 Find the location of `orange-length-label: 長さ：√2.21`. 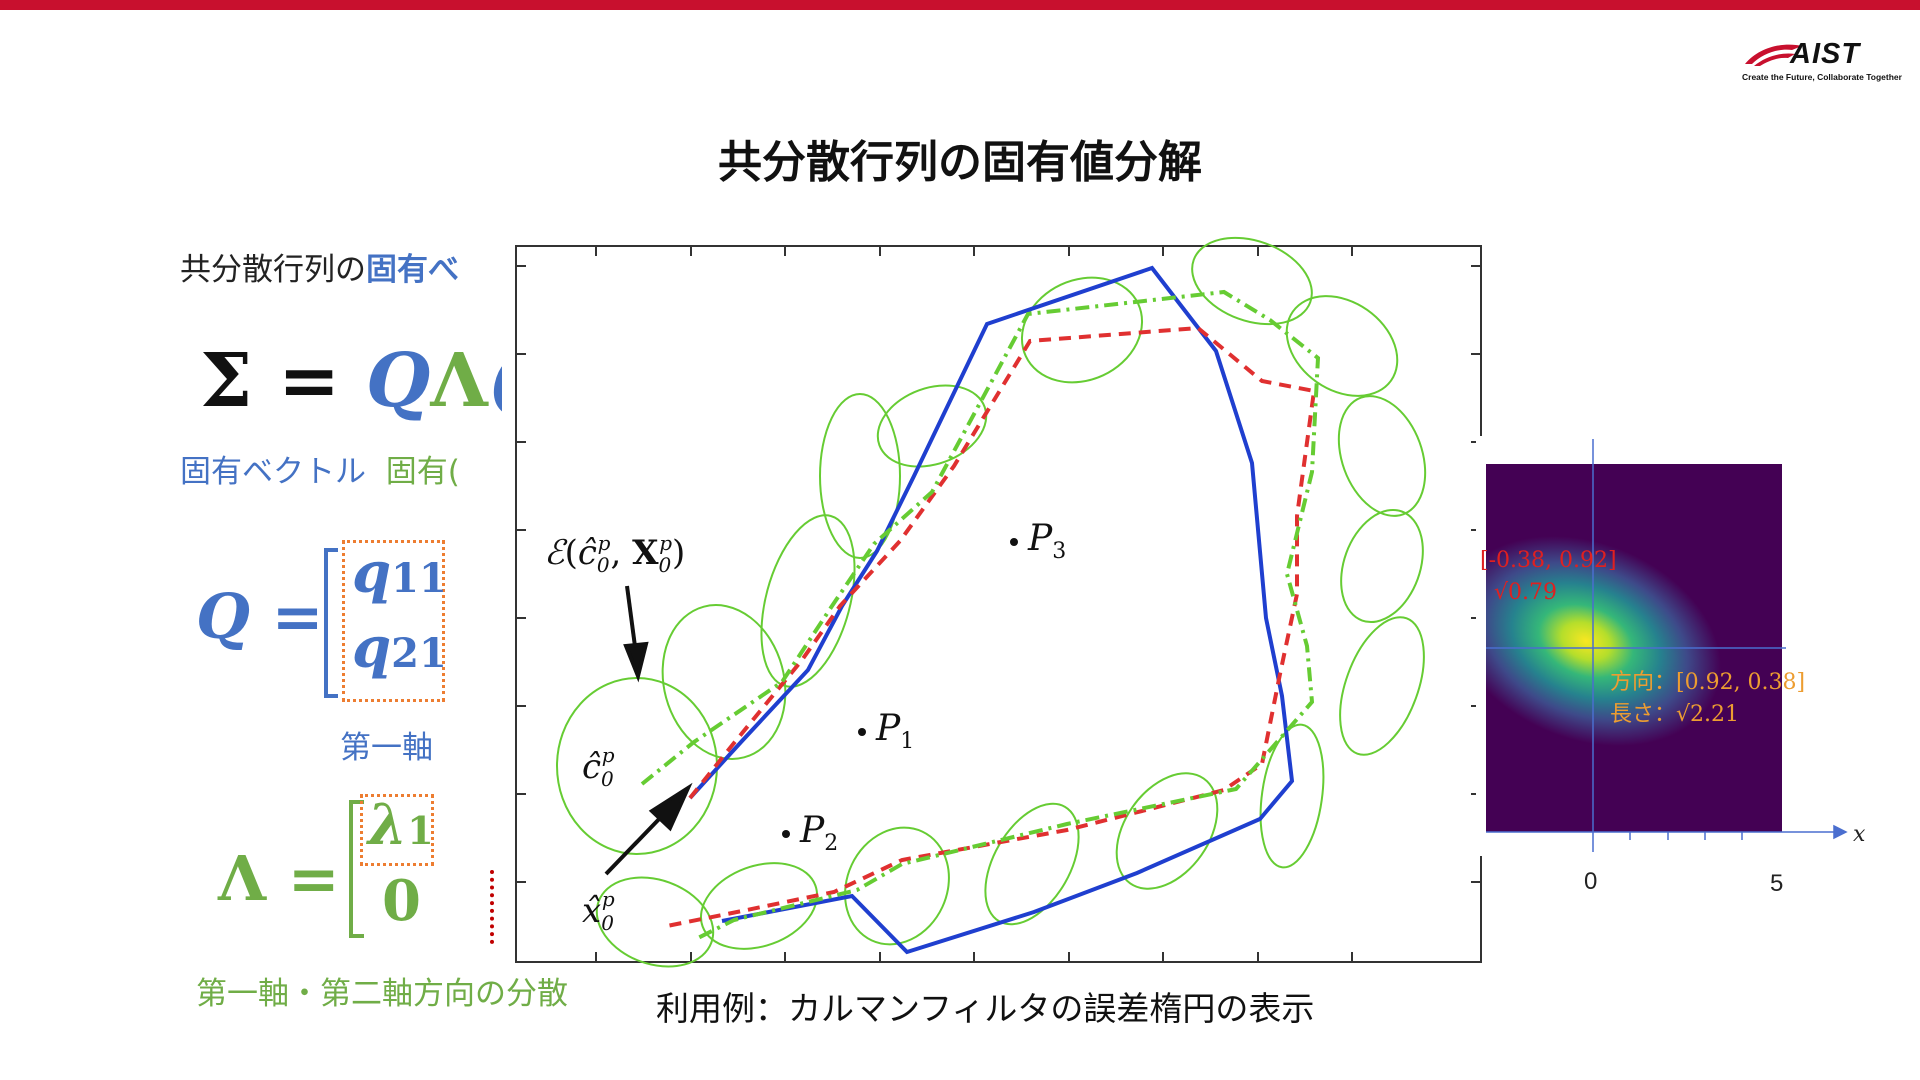

orange-length-label: 長さ：√2.21 is located at coordinates (1675, 714).